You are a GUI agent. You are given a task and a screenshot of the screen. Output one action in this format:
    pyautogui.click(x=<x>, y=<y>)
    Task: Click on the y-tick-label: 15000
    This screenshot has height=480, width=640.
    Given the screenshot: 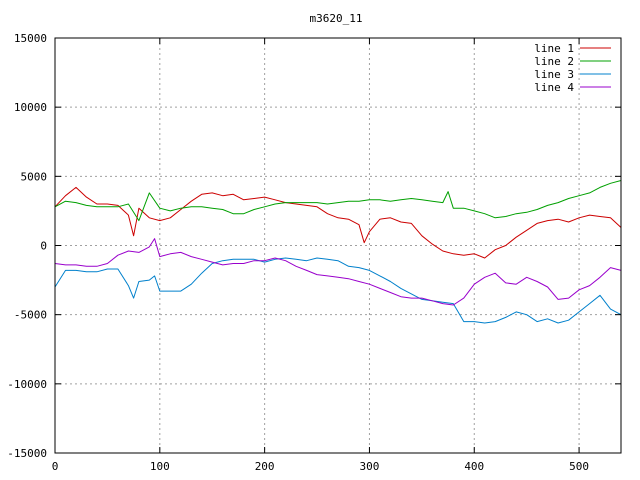 What is the action you would take?
    pyautogui.click(x=30, y=38)
    